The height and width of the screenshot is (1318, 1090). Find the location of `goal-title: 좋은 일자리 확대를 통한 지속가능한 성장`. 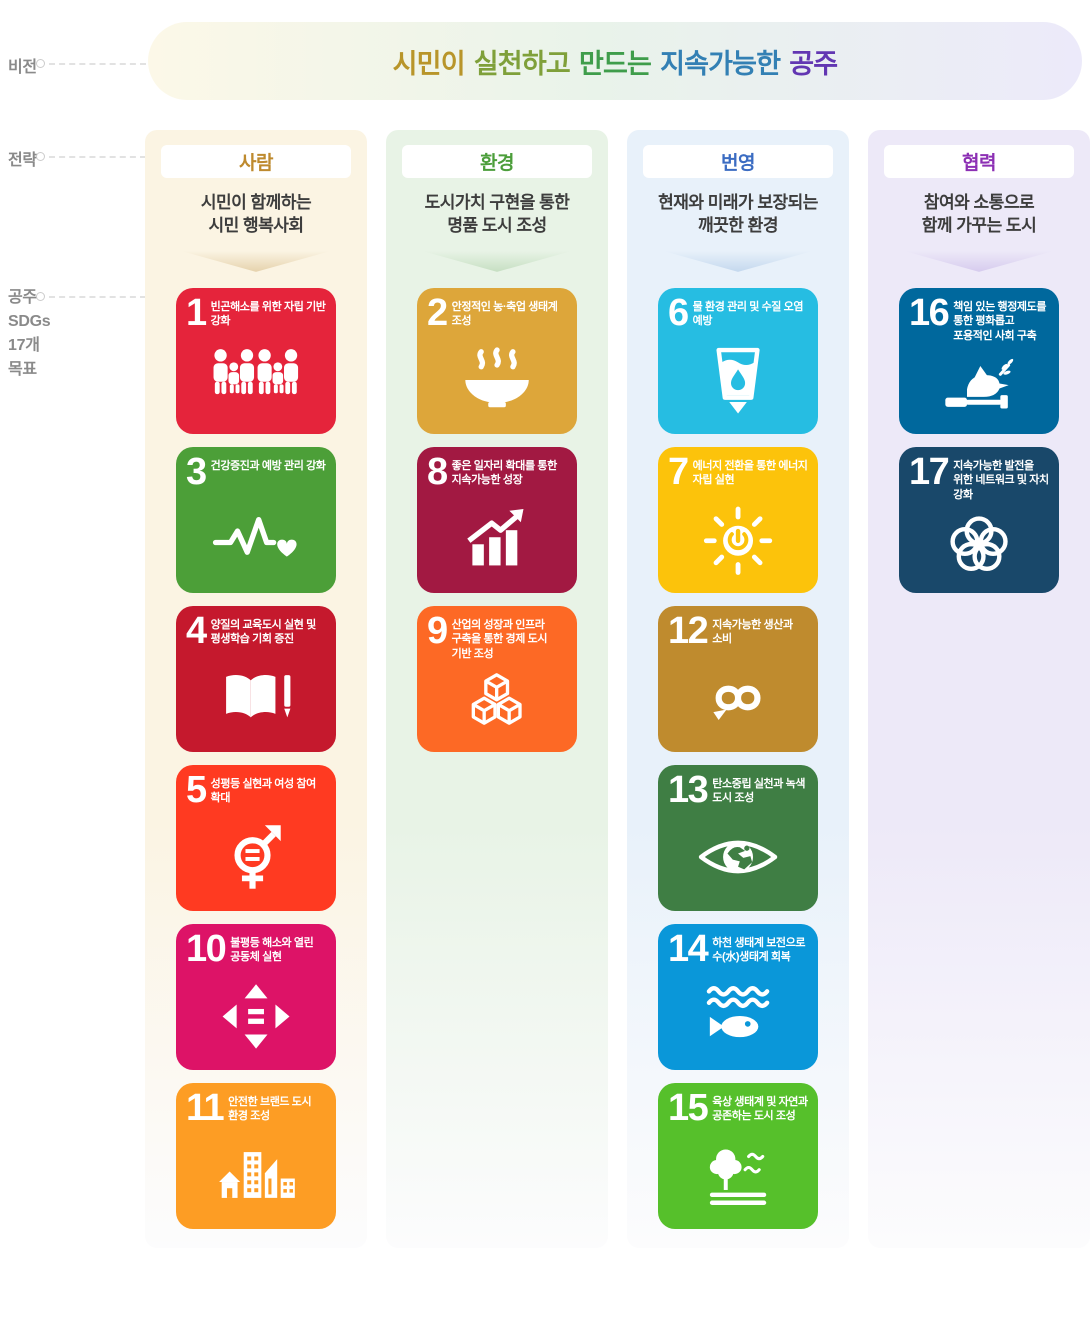

goal-title: 좋은 일자리 확대를 통한 지속가능한 성장 is located at coordinates (504, 473).